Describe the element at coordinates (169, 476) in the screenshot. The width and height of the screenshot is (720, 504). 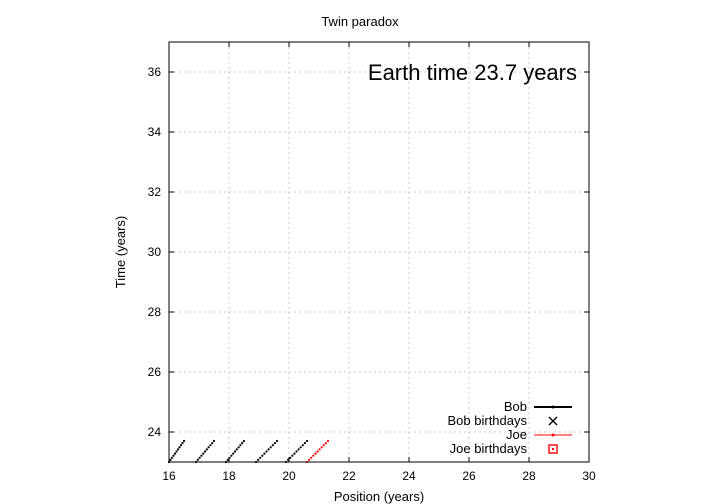
I see `x-tick-label: 16` at that location.